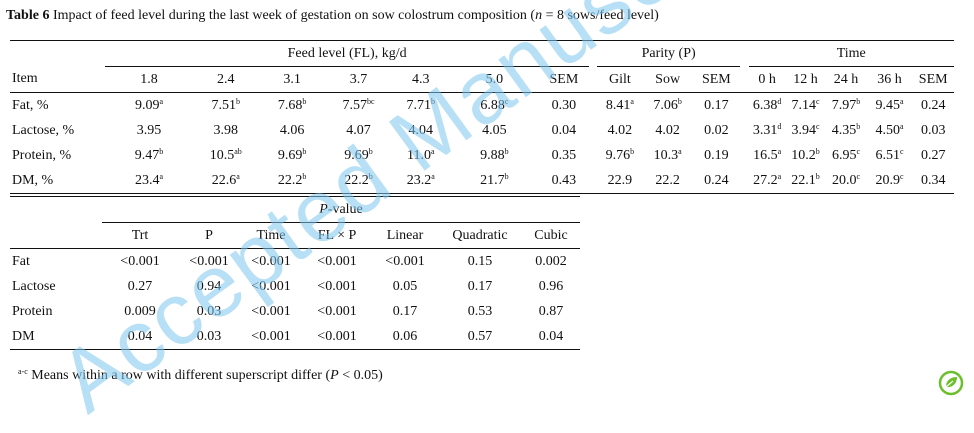 This screenshot has height=433, width=974. Describe the element at coordinates (147, 180) in the screenshot. I see `cell-value: 23.4` at that location.